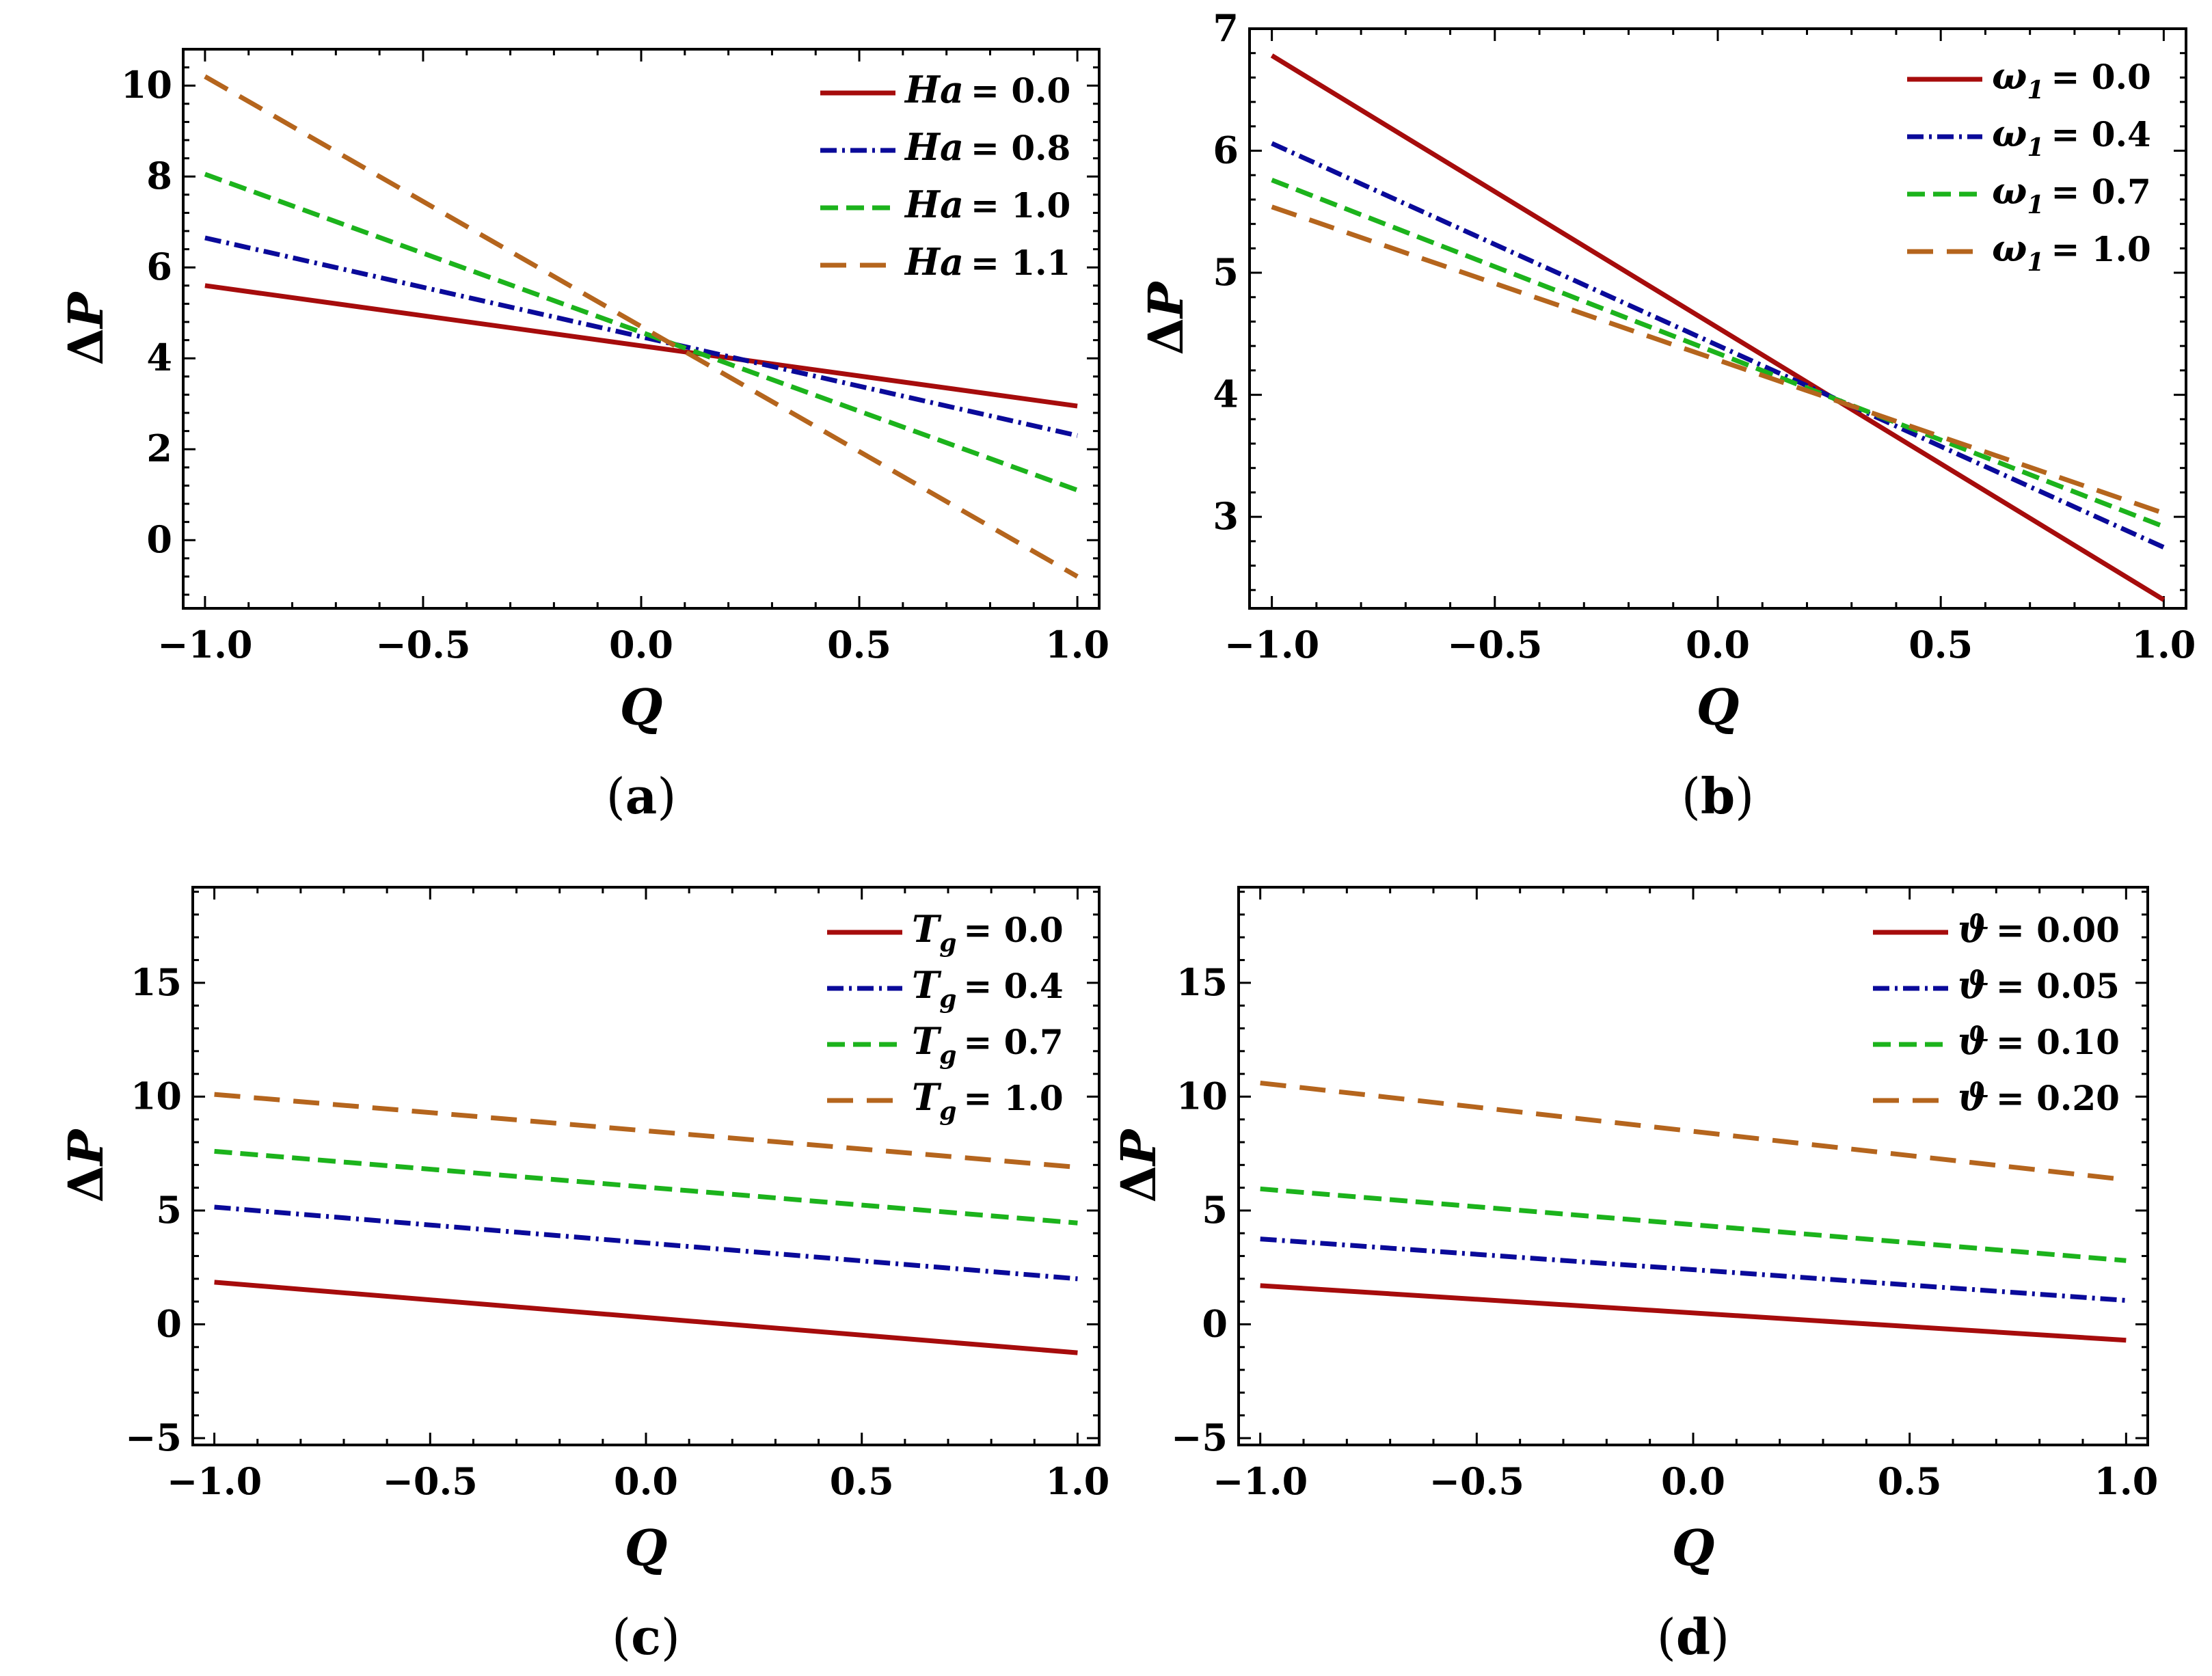 This screenshot has height=1676, width=2212. I want to click on legend-entry: ϑ = 0.10, so click(2039, 1041).